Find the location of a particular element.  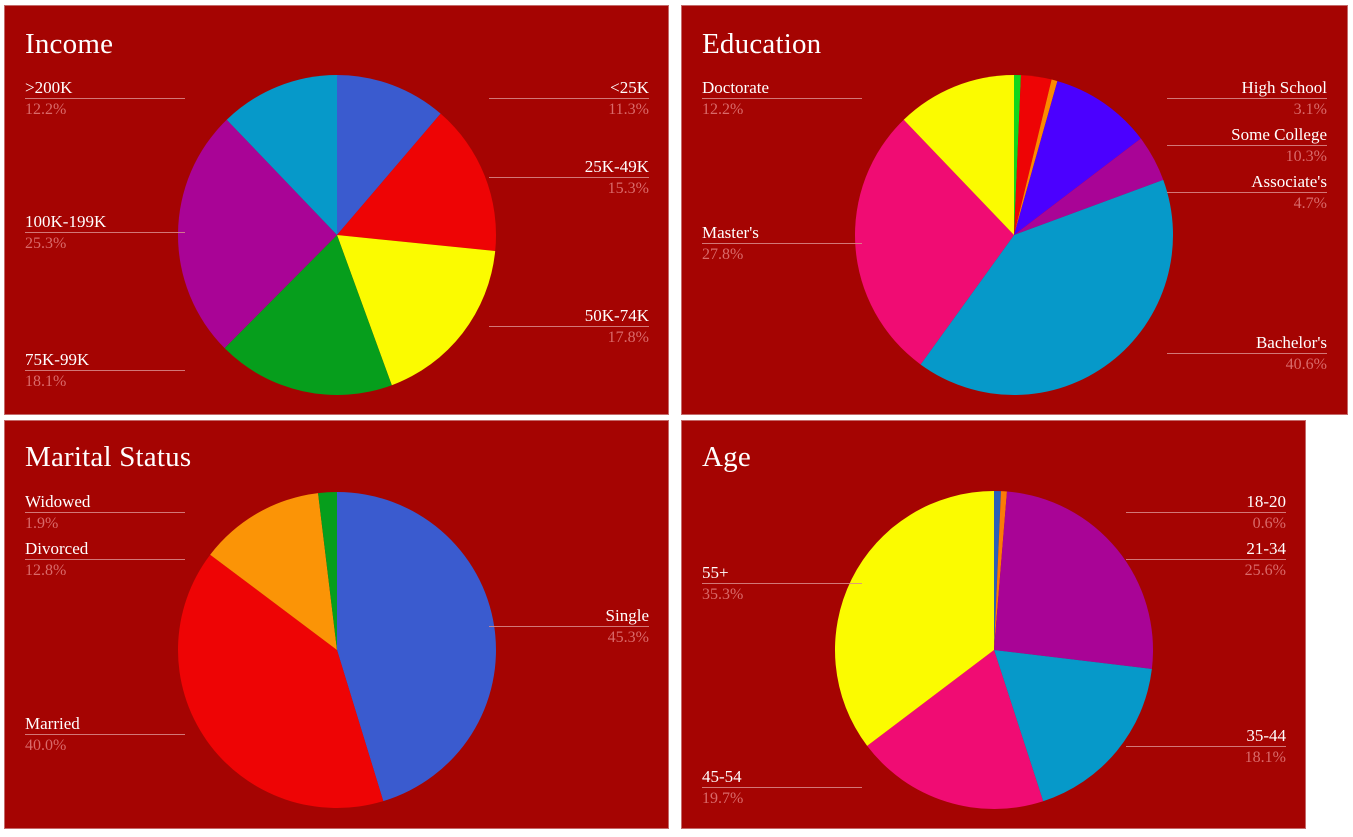

chart-title: Income is located at coordinates (69, 44).